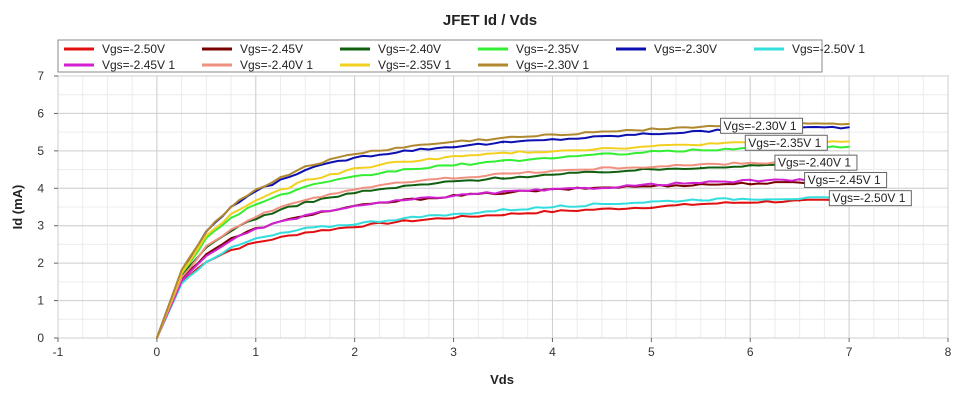  I want to click on y-tick-label: 1, so click(40, 301).